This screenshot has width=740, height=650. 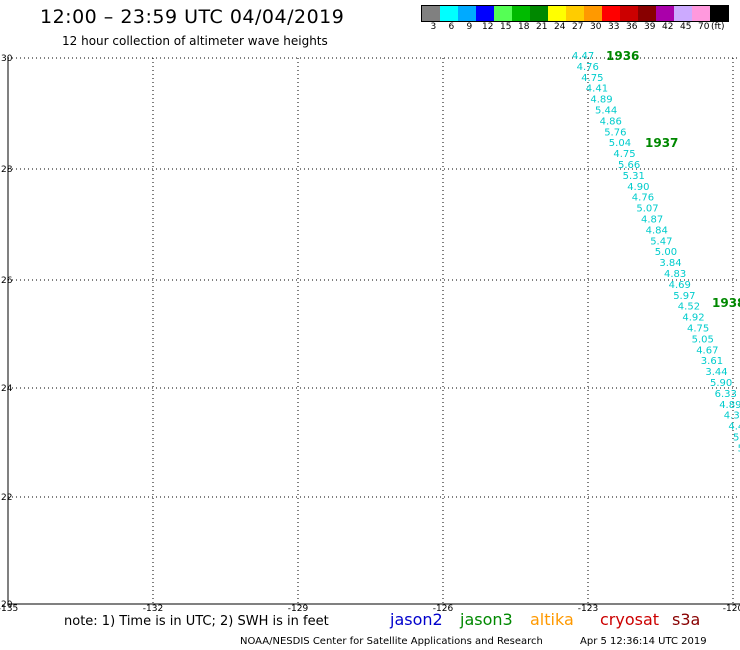 I want to click on wave-height-label: 4.83, so click(x=675, y=274).